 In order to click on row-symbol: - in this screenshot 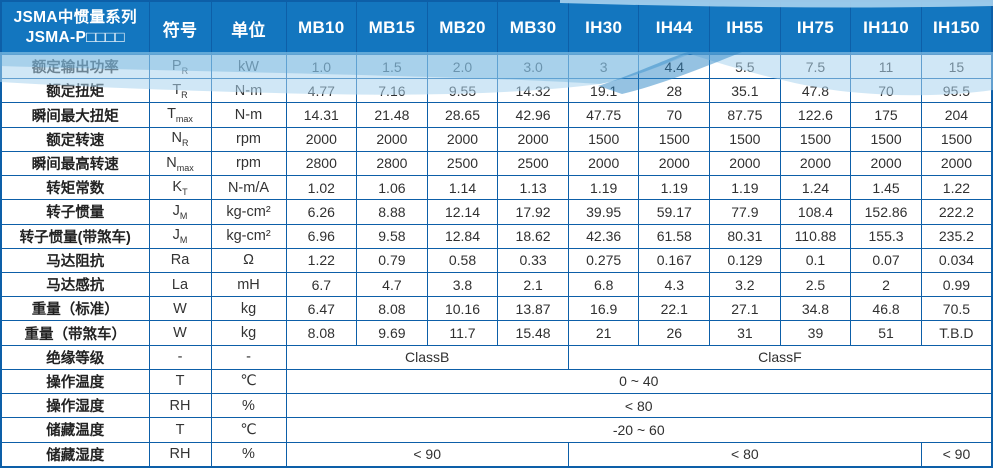, I will do `click(180, 357)`.